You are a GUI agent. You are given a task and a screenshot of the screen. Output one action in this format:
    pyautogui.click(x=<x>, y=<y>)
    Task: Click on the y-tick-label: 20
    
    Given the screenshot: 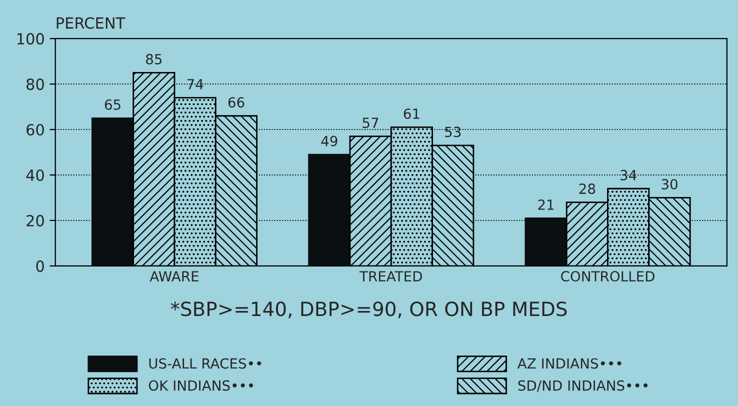 What is the action you would take?
    pyautogui.click(x=35, y=220)
    